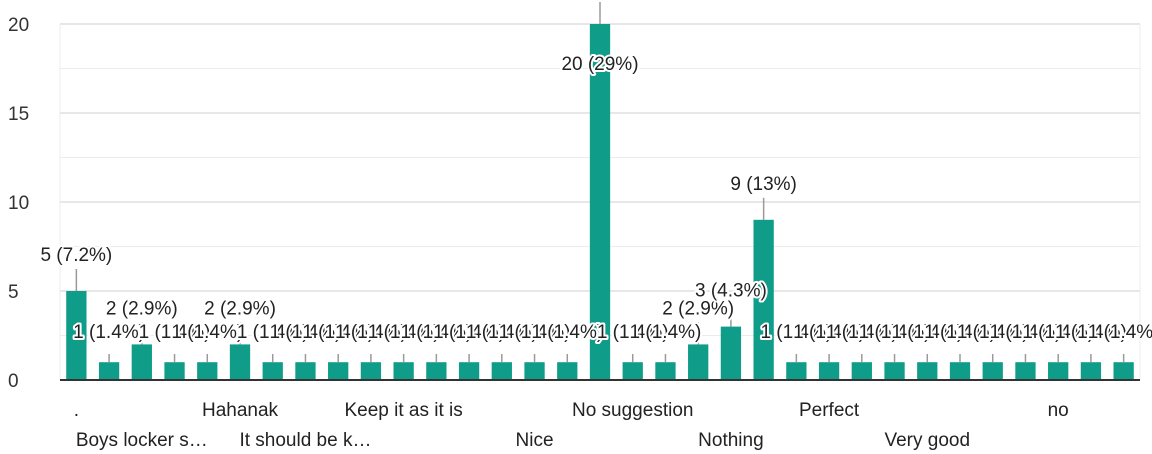 The width and height of the screenshot is (1152, 454). Describe the element at coordinates (599, 64) in the screenshot. I see `data-label: 20 (29%)` at that location.